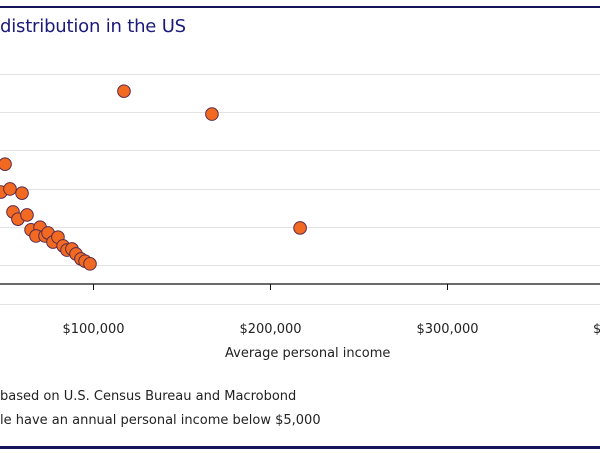 Image resolution: width=600 pixels, height=453 pixels. Describe the element at coordinates (447, 329) in the screenshot. I see `x-tick-label: $300,000` at that location.